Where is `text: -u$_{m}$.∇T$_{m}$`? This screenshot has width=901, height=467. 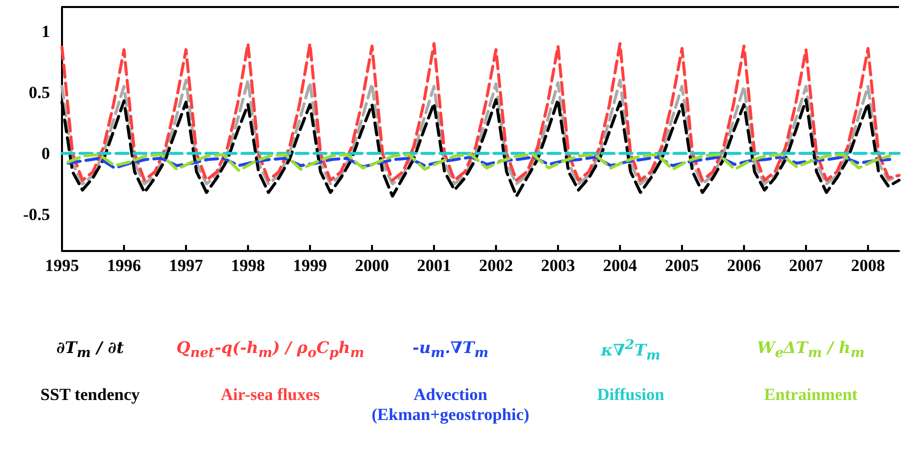 text: -u$_{m}$.∇T$_{m}$ is located at coordinates (450, 350).